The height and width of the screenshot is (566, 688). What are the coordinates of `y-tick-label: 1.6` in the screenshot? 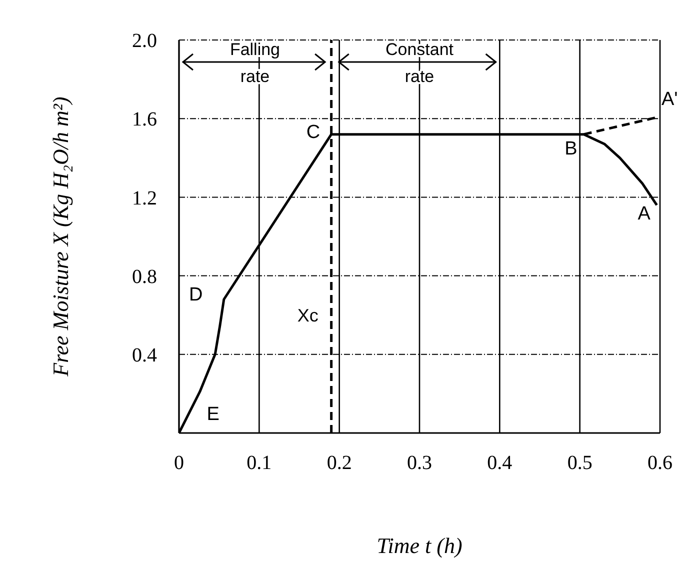 It's located at (144, 119).